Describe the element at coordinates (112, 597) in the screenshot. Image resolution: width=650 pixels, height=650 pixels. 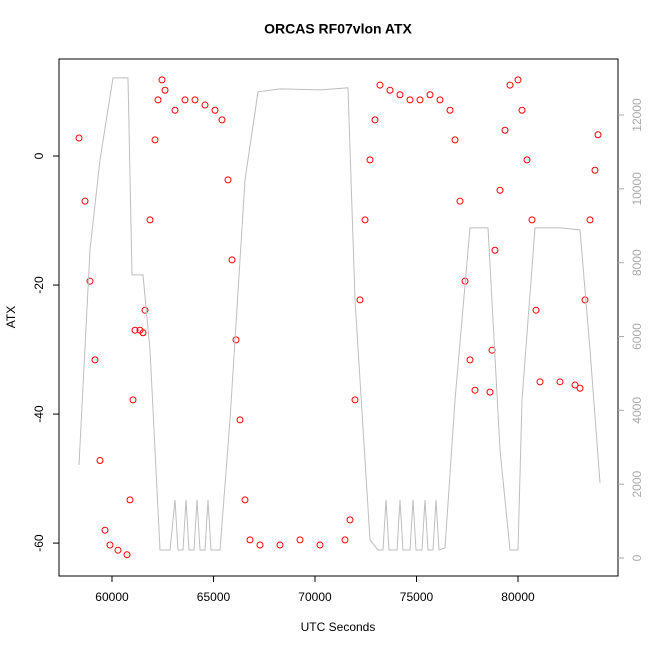
I see `x-tick-label: 60000` at that location.